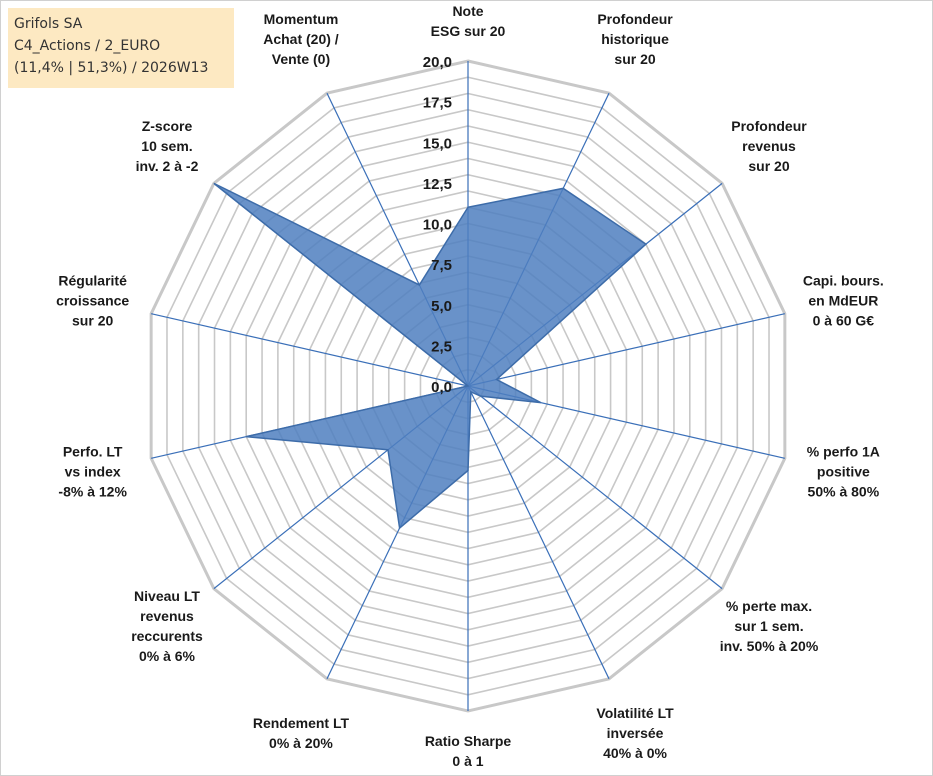 The height and width of the screenshot is (776, 933). Describe the element at coordinates (635, 753) in the screenshot. I see `axis-label-line: 40% à 0%` at that location.